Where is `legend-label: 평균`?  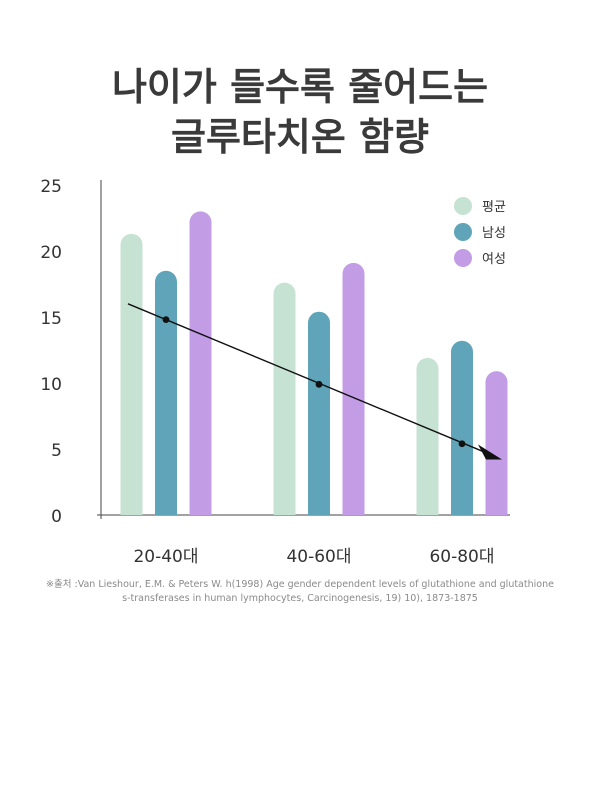
legend-label: 평균 is located at coordinates (494, 207).